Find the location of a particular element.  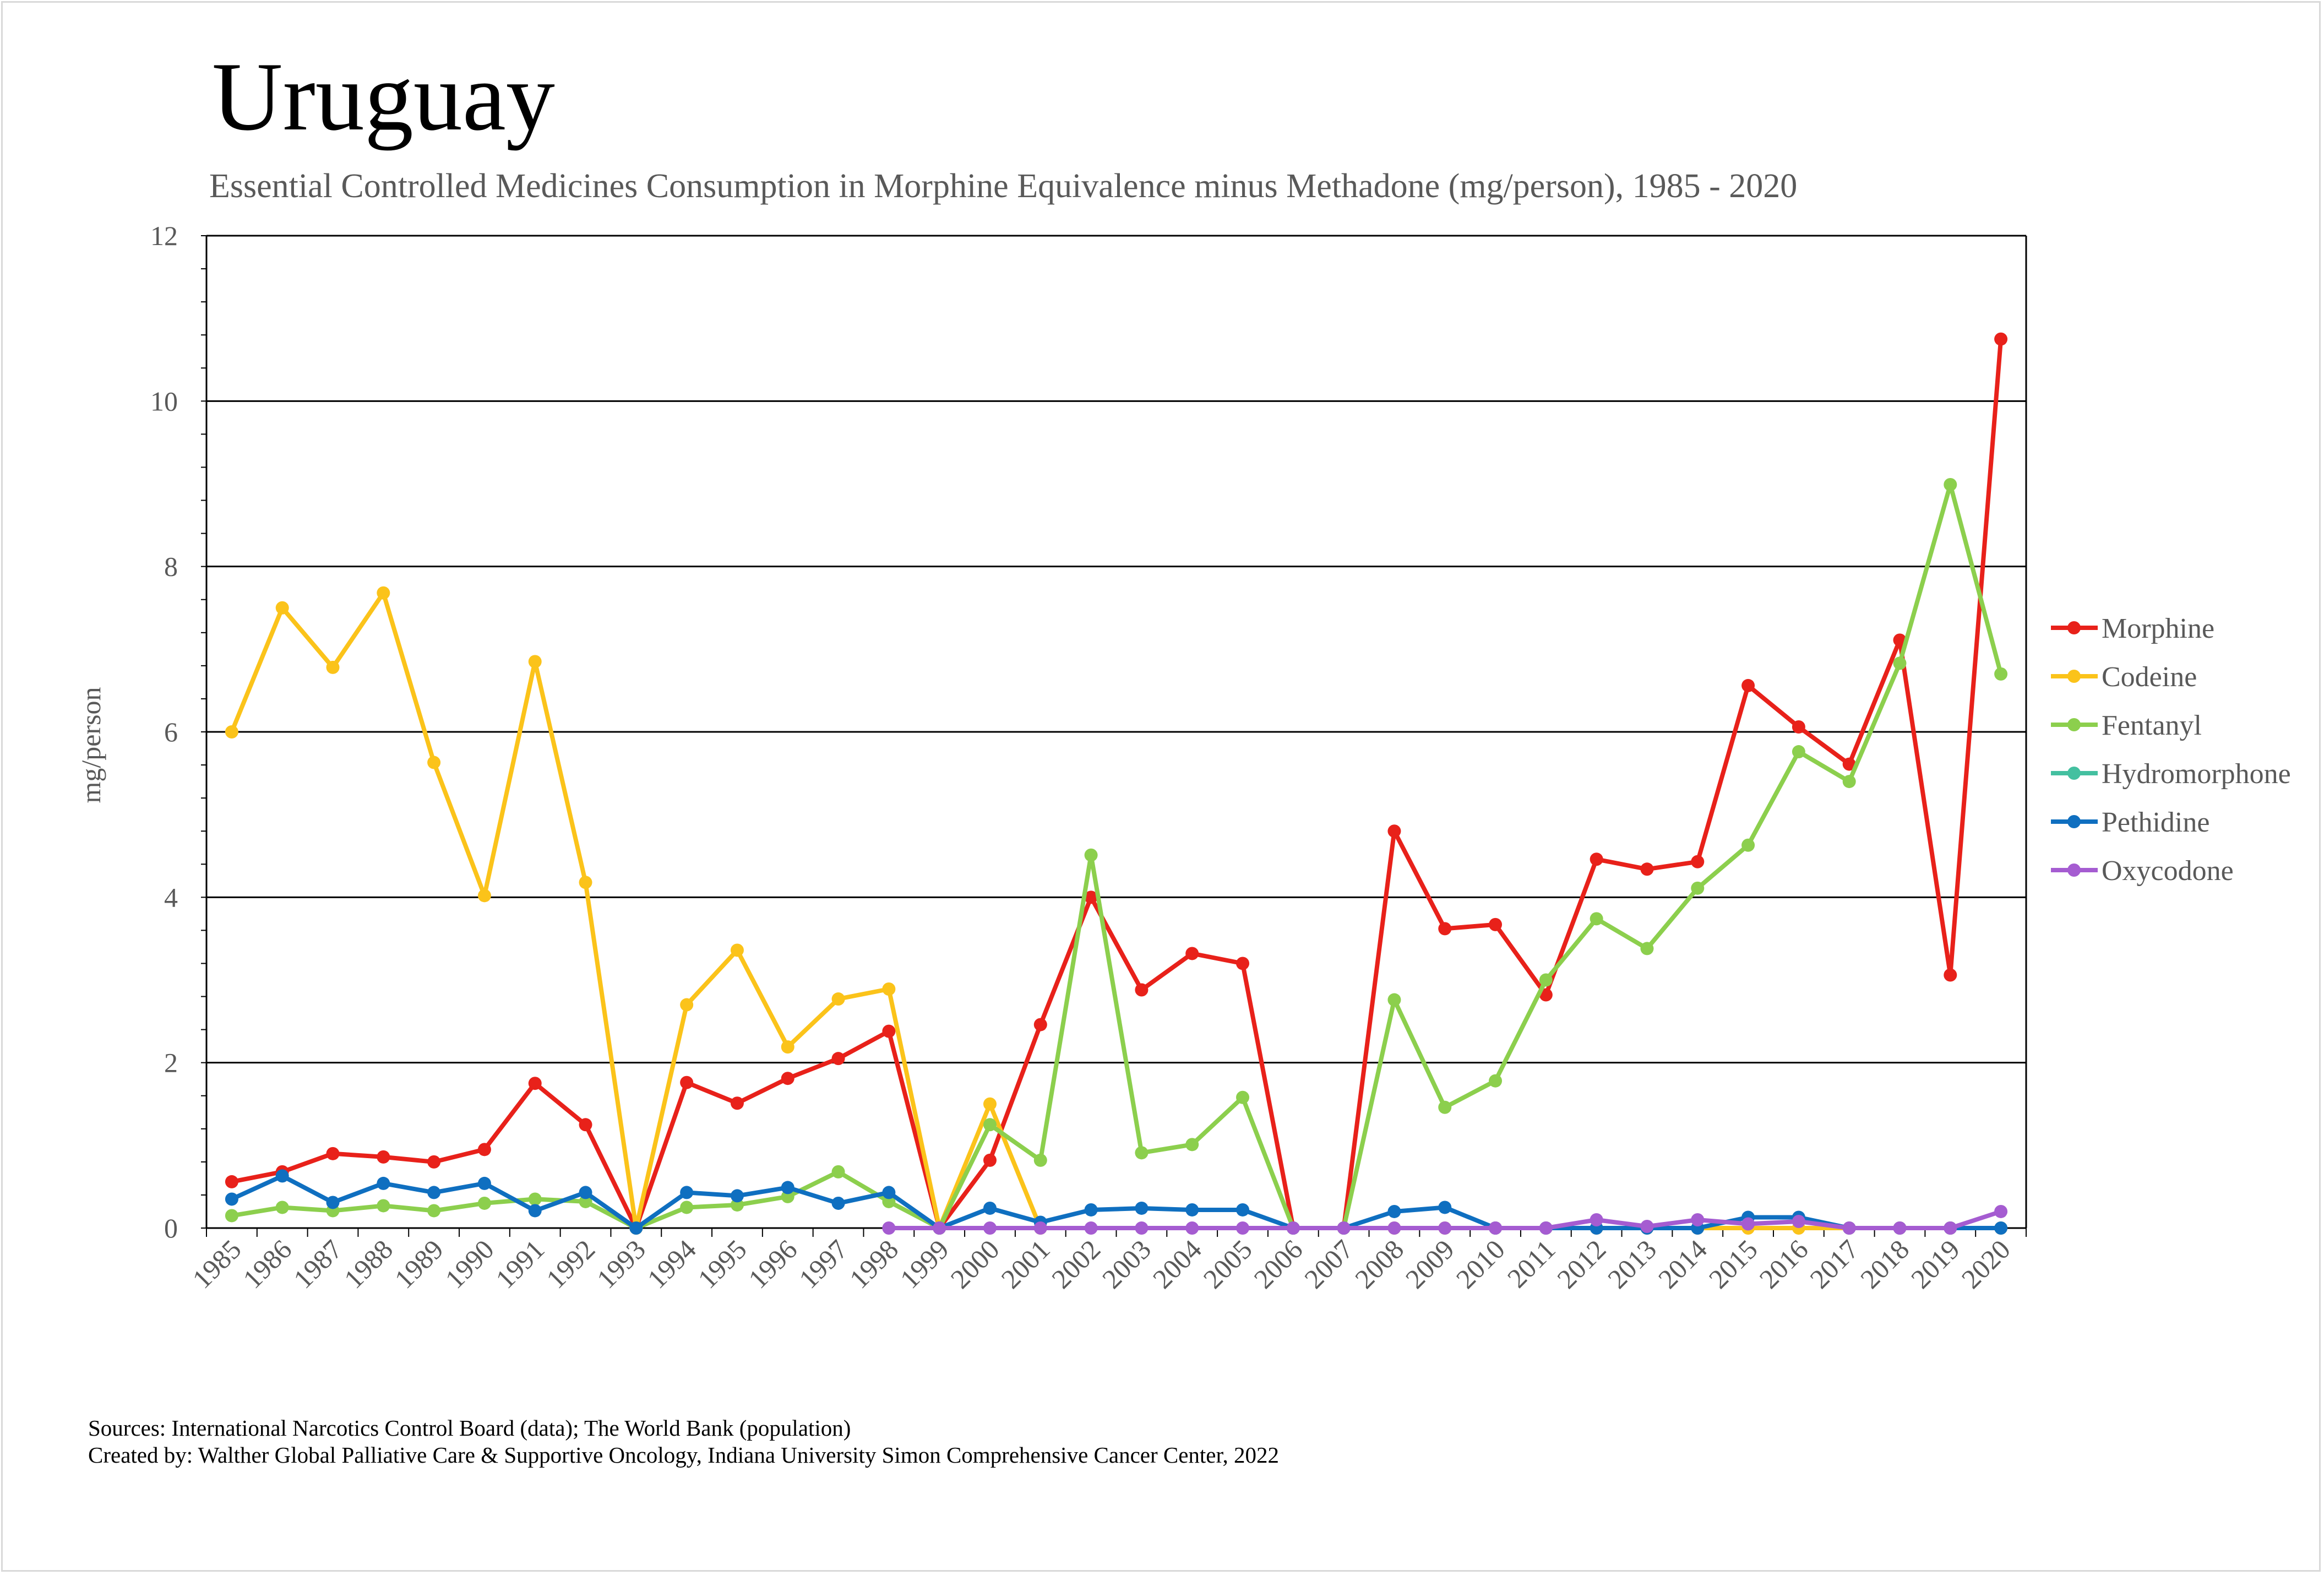

data-point-morphine-2010 is located at coordinates (1496, 924).